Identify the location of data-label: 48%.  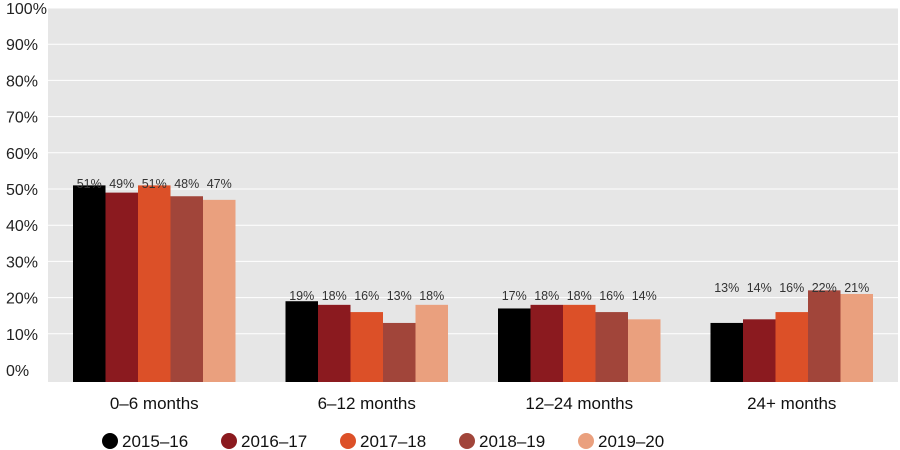
(186, 184).